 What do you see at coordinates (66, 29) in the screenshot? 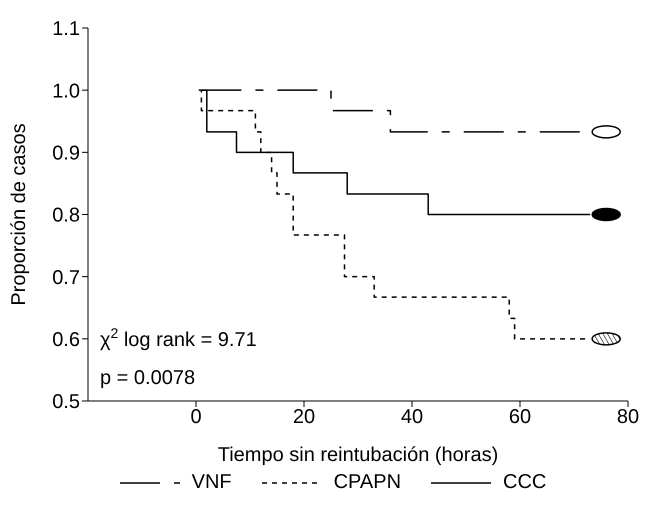
I see `y-tick-label: 1.1` at bounding box center [66, 29].